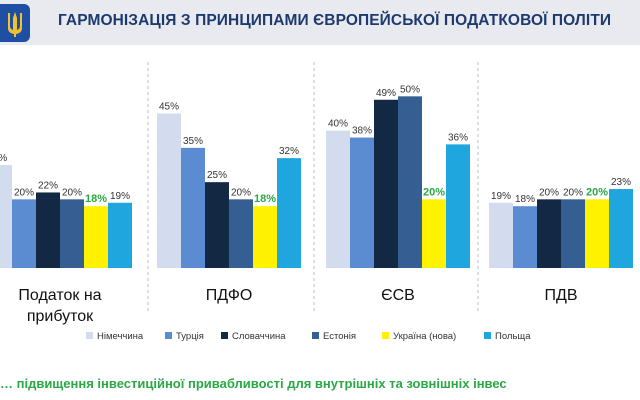 This screenshot has width=640, height=400. Describe the element at coordinates (398, 295) in the screenshot. I see `category-label: ЄСВ` at that location.